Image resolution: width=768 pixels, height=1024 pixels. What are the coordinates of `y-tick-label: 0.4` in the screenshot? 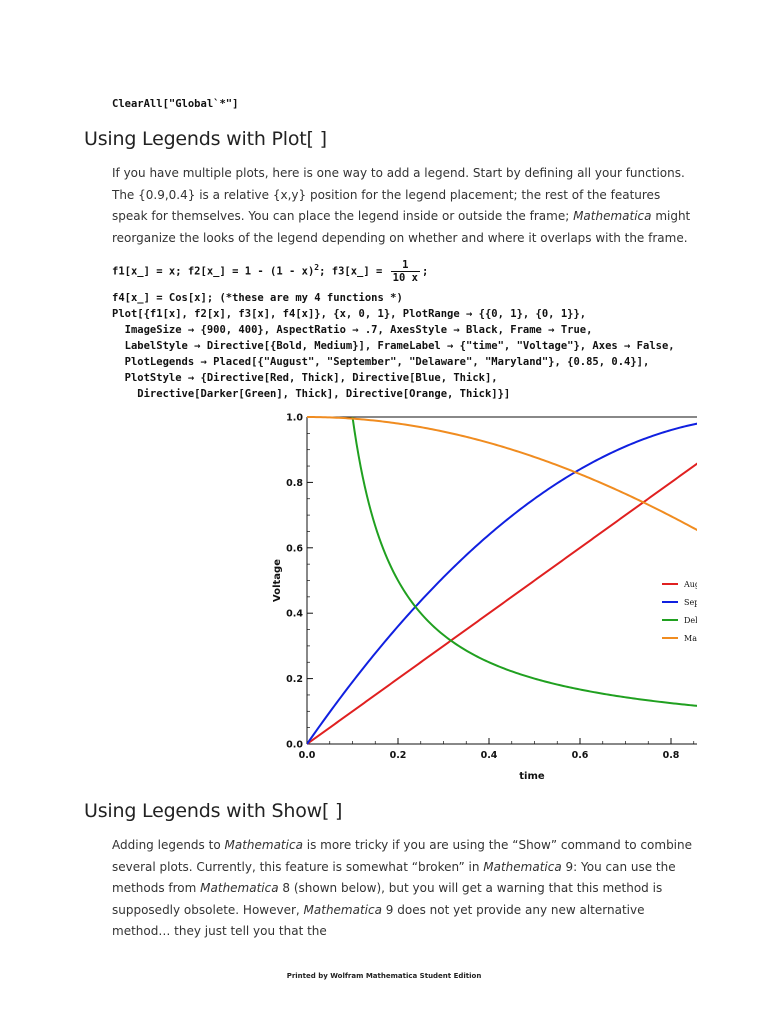 It's located at (294, 614).